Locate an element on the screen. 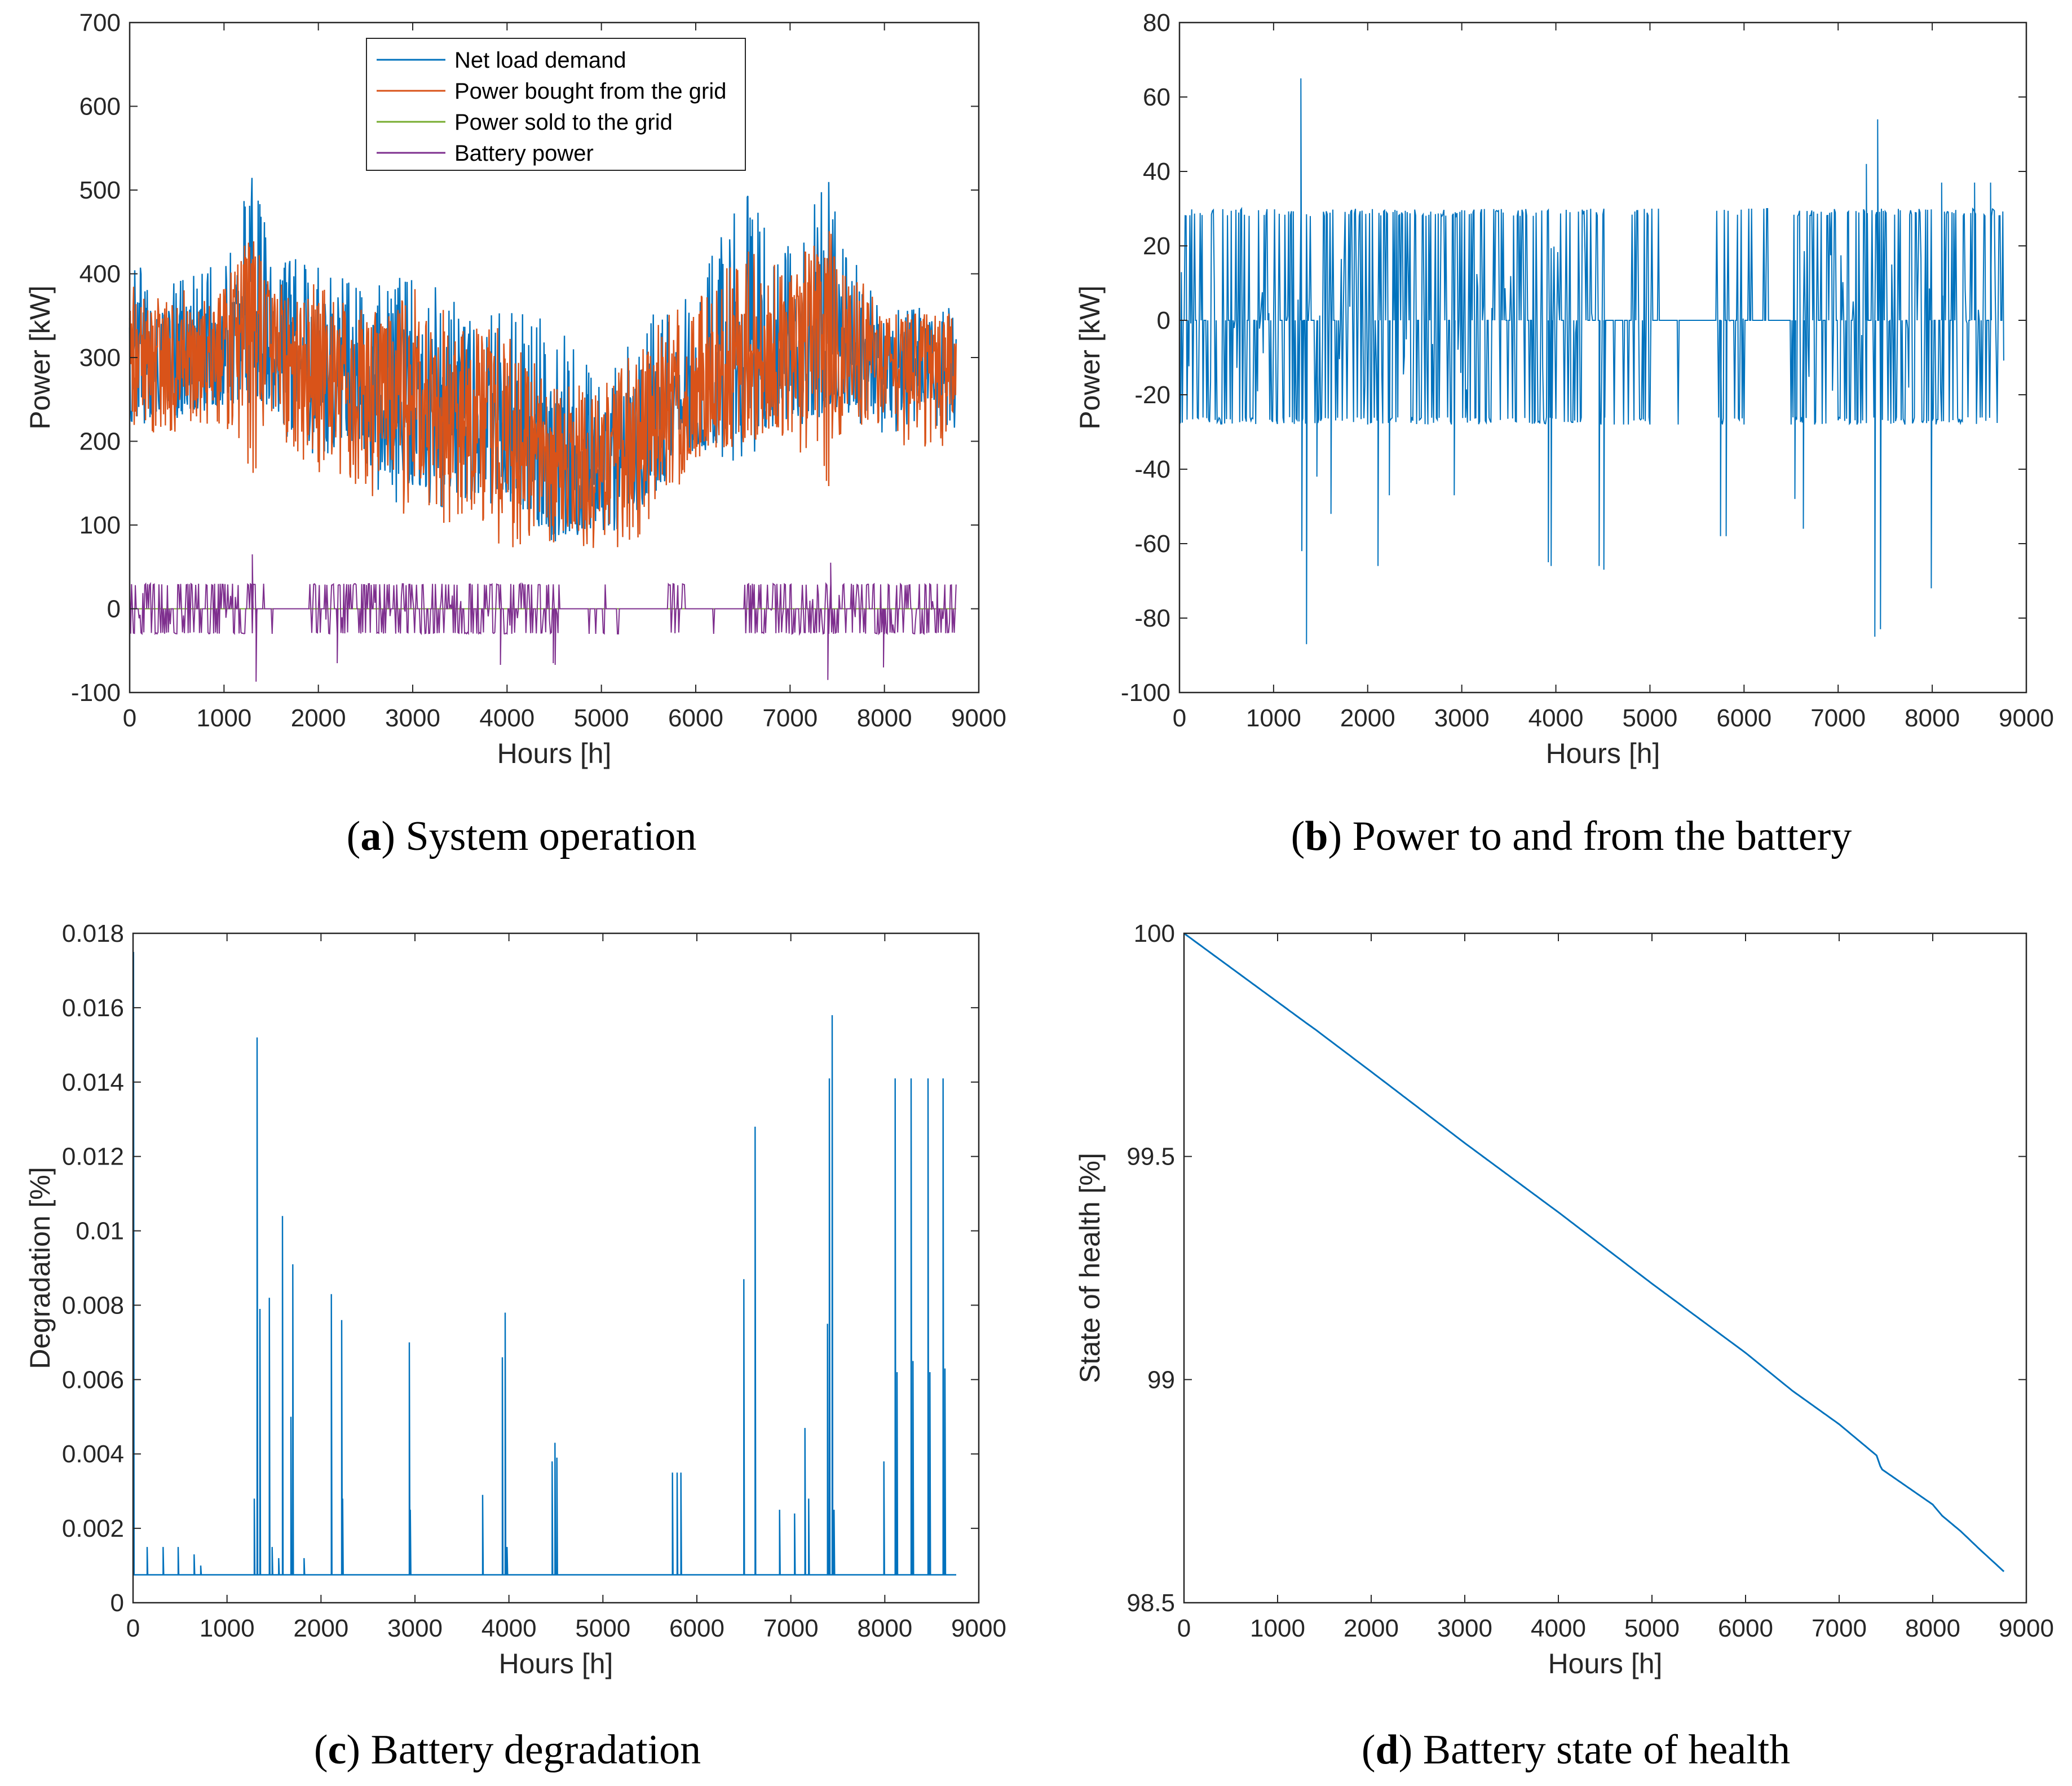 Image resolution: width=2072 pixels, height=1786 pixels. caption-d-text: Battery state of health is located at coordinates (1606, 1750).